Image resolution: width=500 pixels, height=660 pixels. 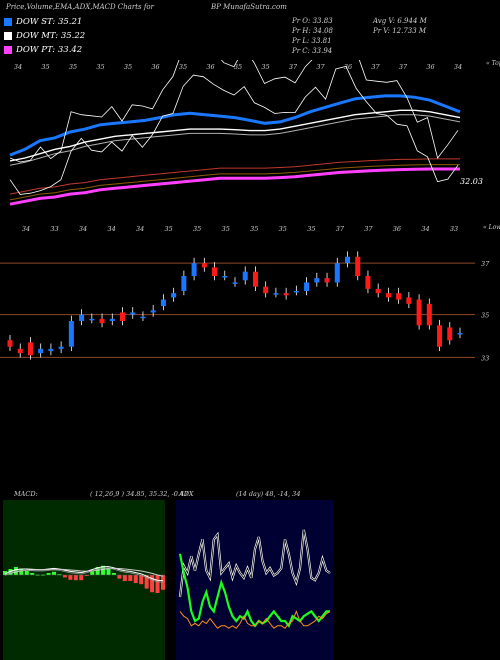 What do you see at coordinates (234, 182) in the screenshot?
I see `ema-longer-line` at bounding box center [234, 182].